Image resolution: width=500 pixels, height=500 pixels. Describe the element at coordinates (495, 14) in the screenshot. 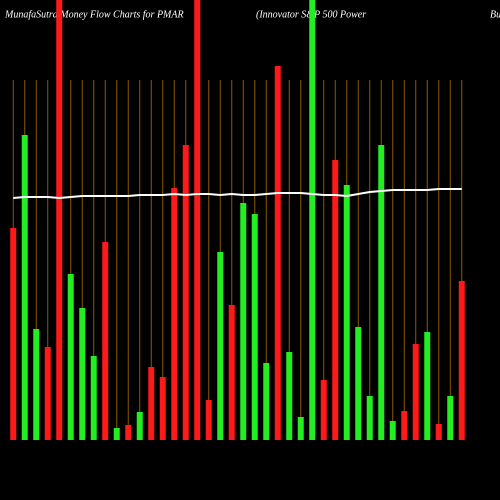

I see `chart-subtitle-continued: Buf` at that location.